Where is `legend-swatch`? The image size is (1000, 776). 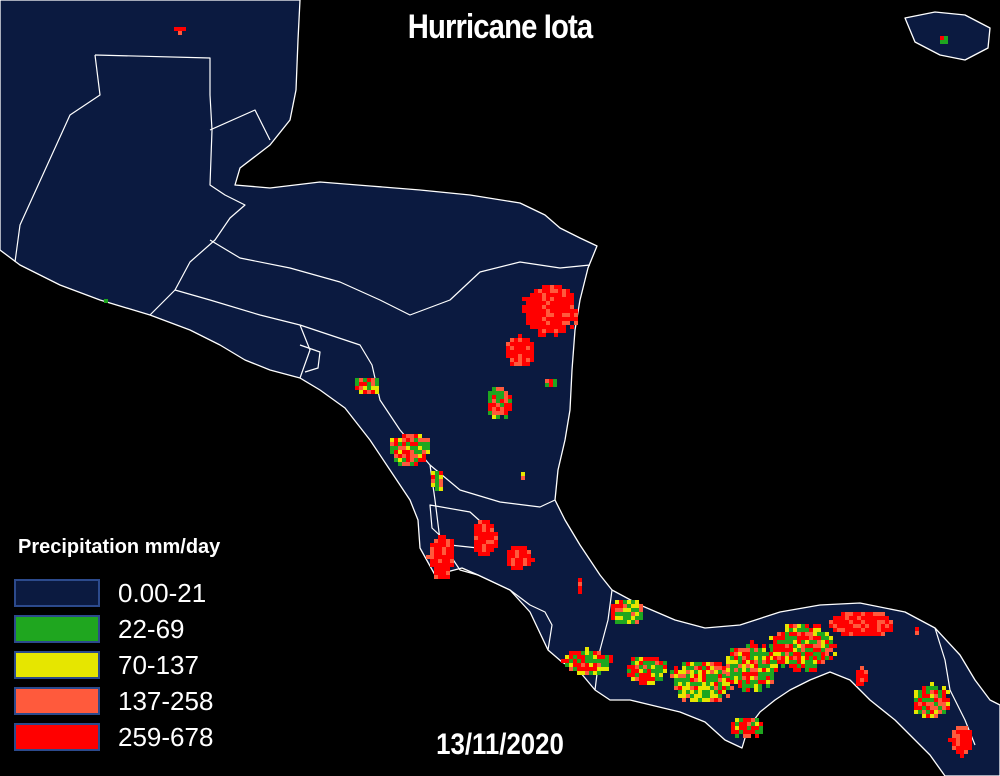
legend-swatch is located at coordinates (57, 665).